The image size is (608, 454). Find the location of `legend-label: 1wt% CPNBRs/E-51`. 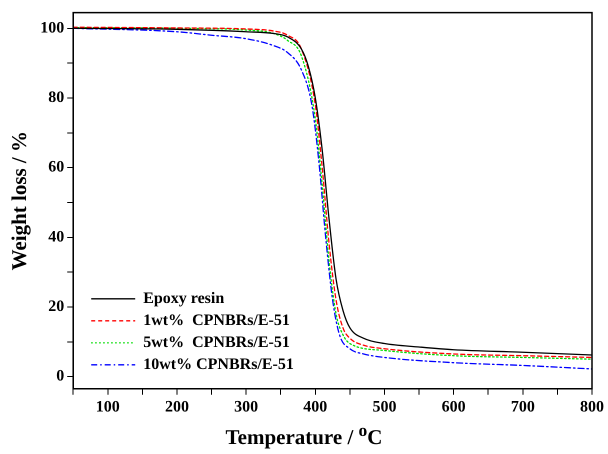

legend-label: 1wt% CPNBRs/E-51 is located at coordinates (216, 320).